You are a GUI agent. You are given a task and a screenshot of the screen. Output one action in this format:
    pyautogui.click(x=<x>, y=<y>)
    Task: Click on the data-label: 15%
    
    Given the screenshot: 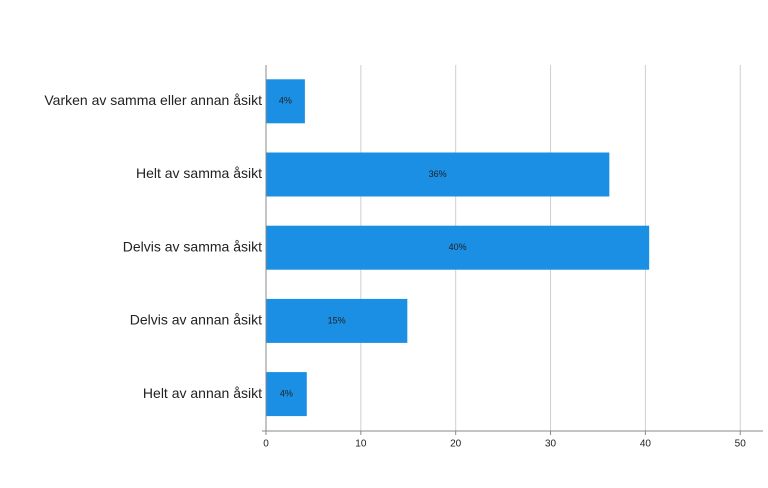 What is the action you would take?
    pyautogui.click(x=337, y=320)
    